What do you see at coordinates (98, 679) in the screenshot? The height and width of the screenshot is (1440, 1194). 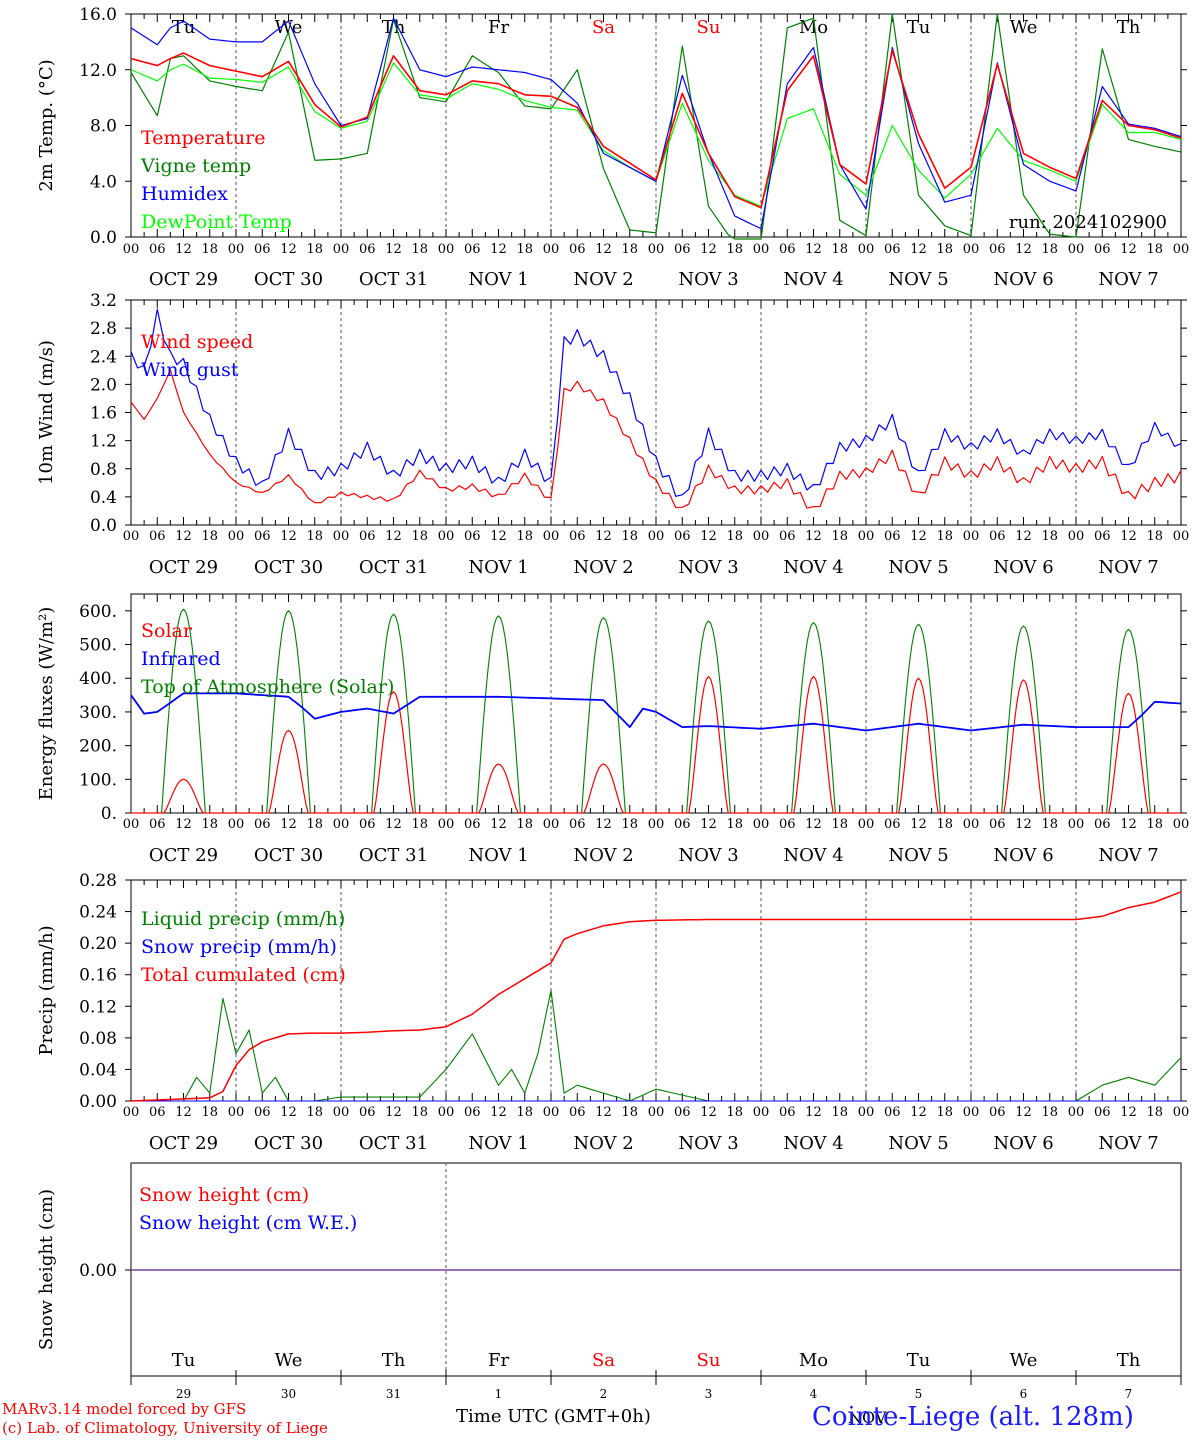 I see `y-tick-label: 400.` at bounding box center [98, 679].